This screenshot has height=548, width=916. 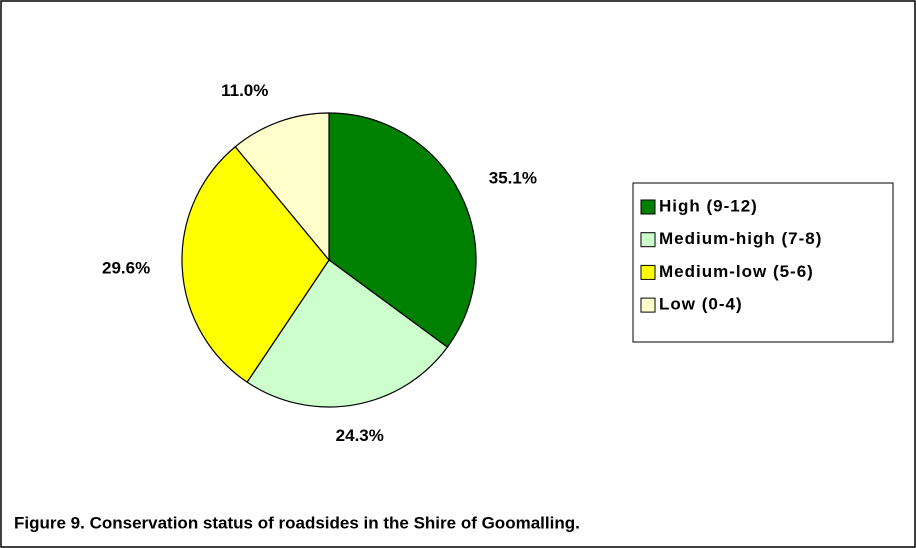 I want to click on data-label: 35.1%, so click(x=513, y=178).